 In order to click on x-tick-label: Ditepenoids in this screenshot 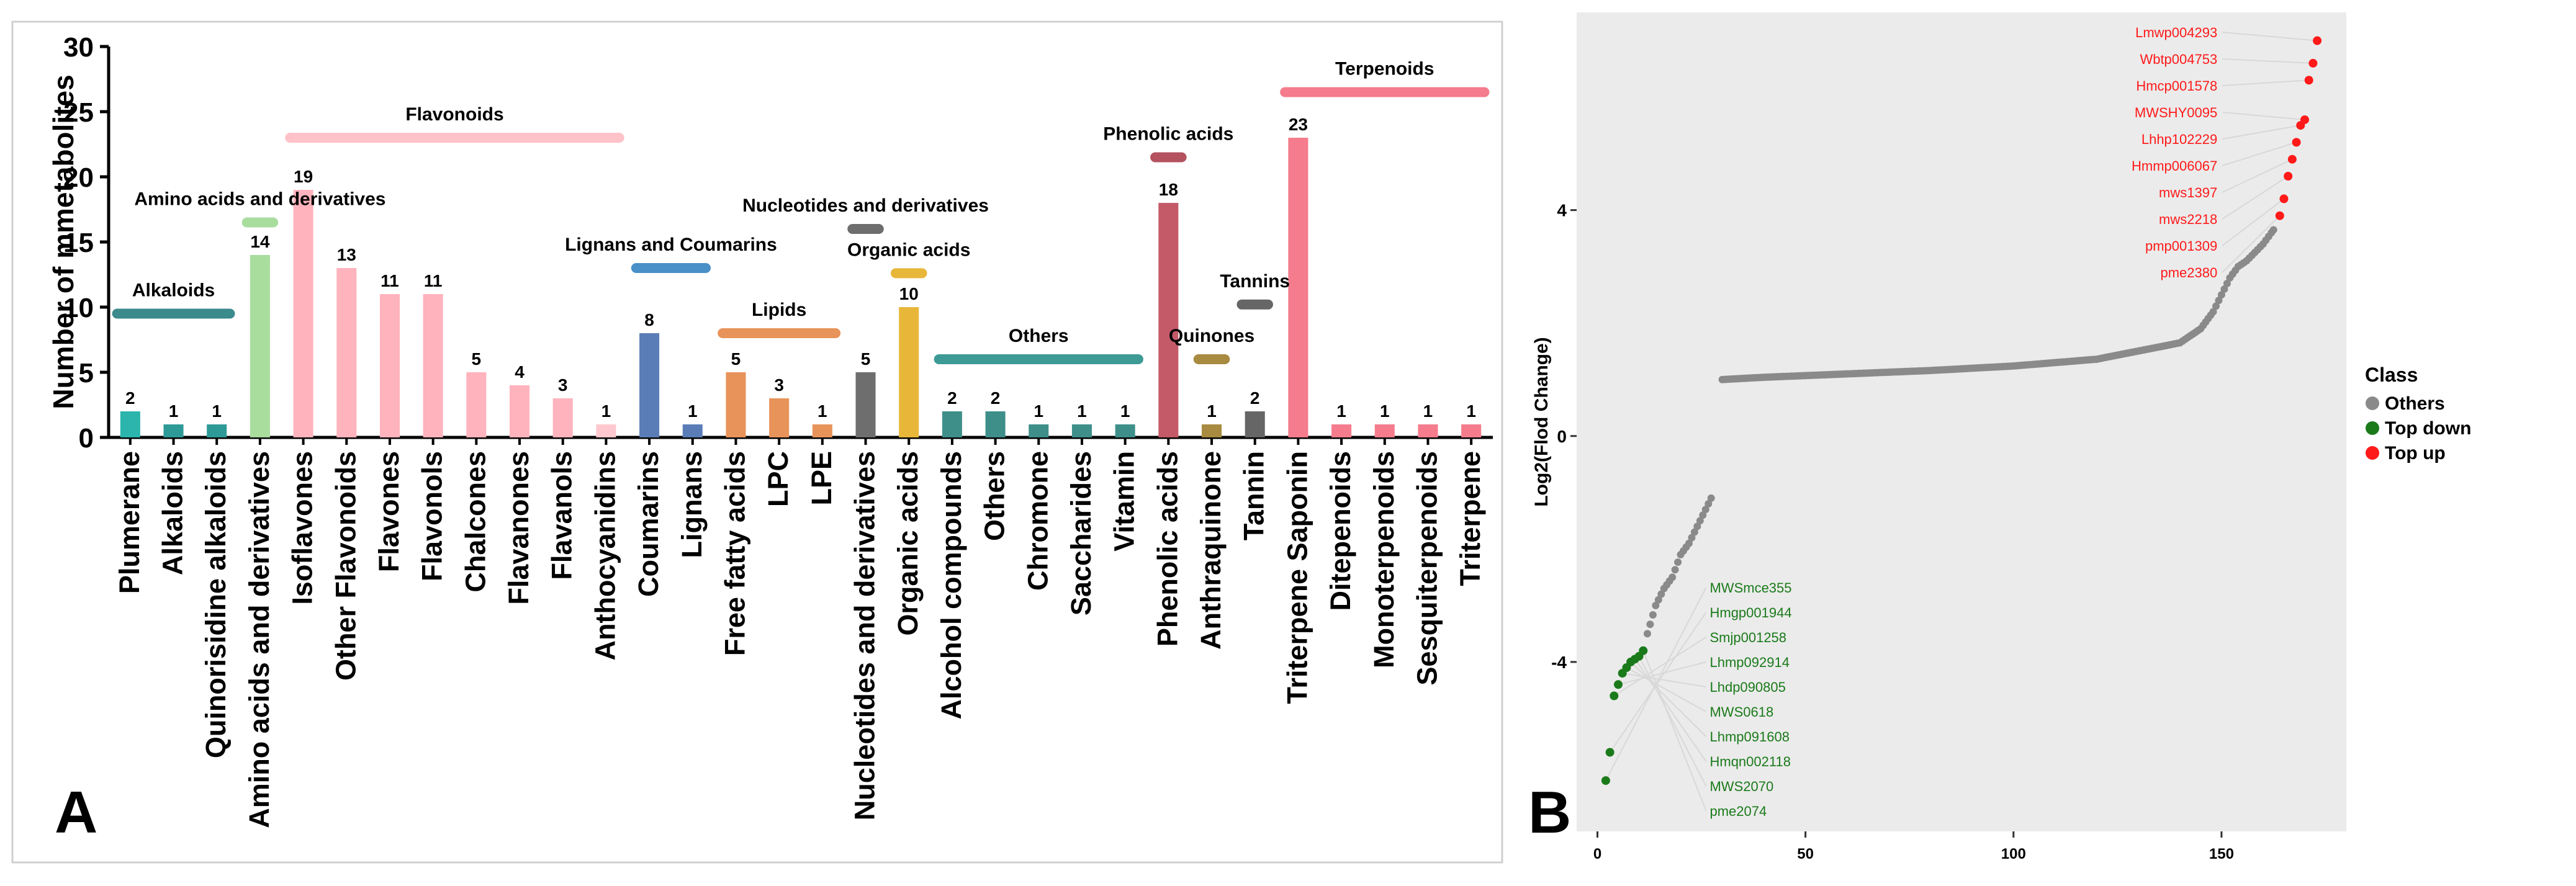, I will do `click(1340, 531)`.